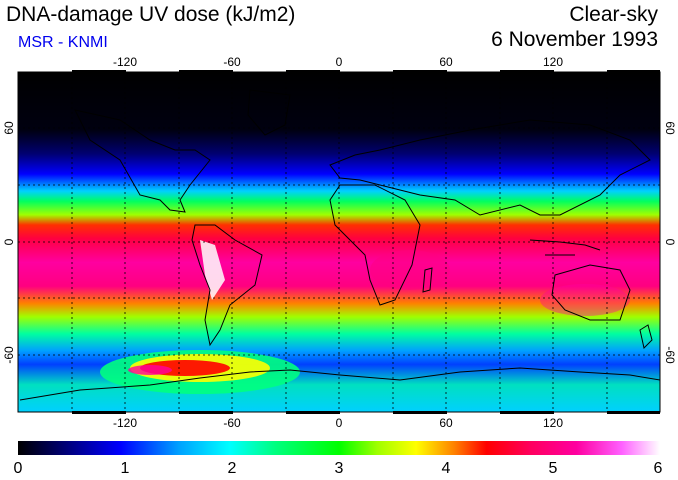 The height and width of the screenshot is (480, 678). What do you see at coordinates (670, 128) in the screenshot?
I see `lat-tick-right: 60` at bounding box center [670, 128].